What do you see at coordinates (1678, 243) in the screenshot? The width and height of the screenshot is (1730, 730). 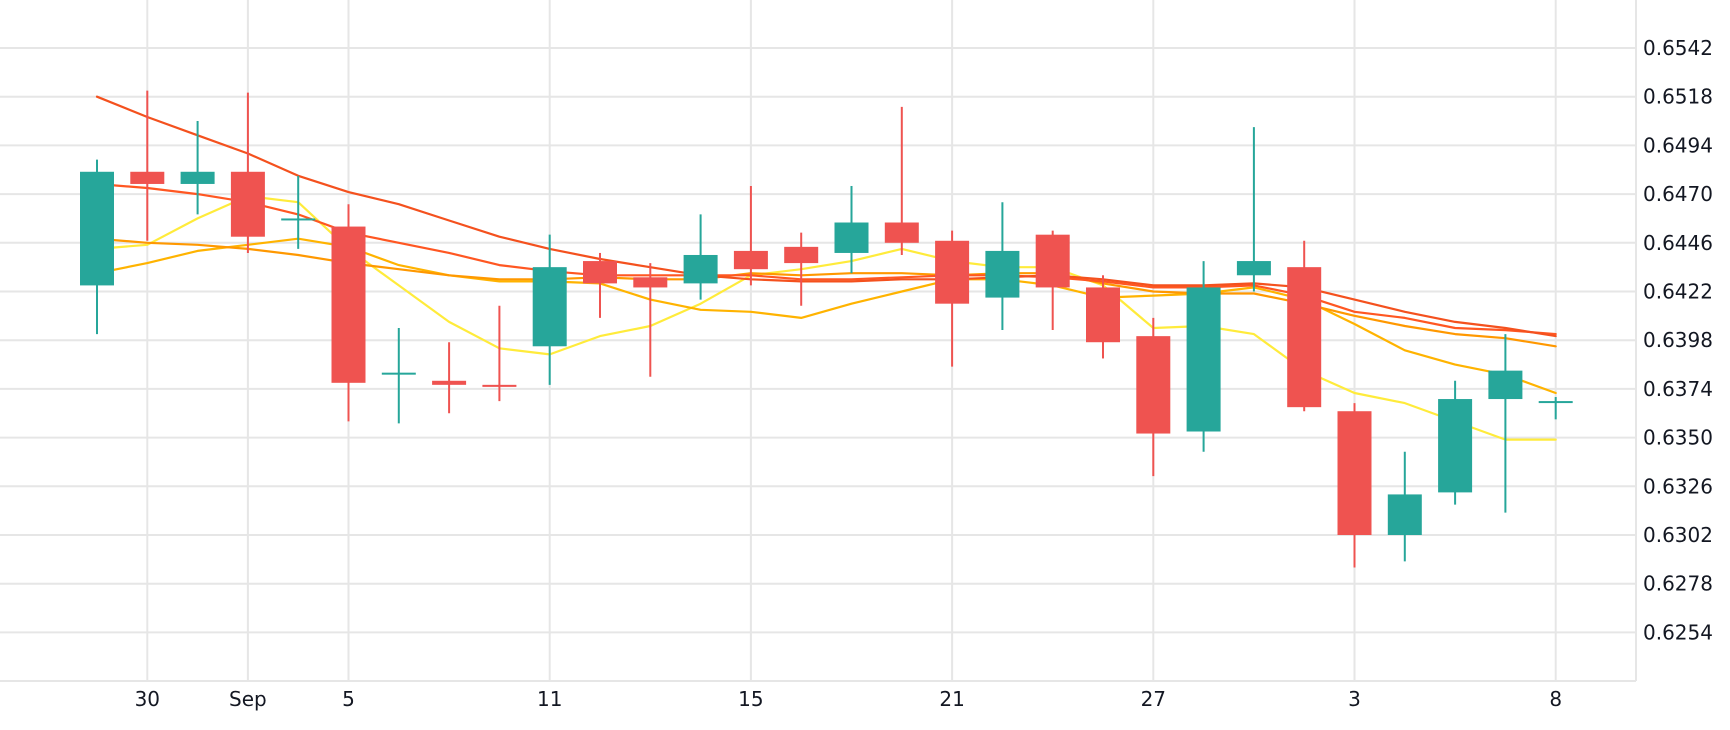 I see `price-tick-label: 0.6446` at bounding box center [1678, 243].